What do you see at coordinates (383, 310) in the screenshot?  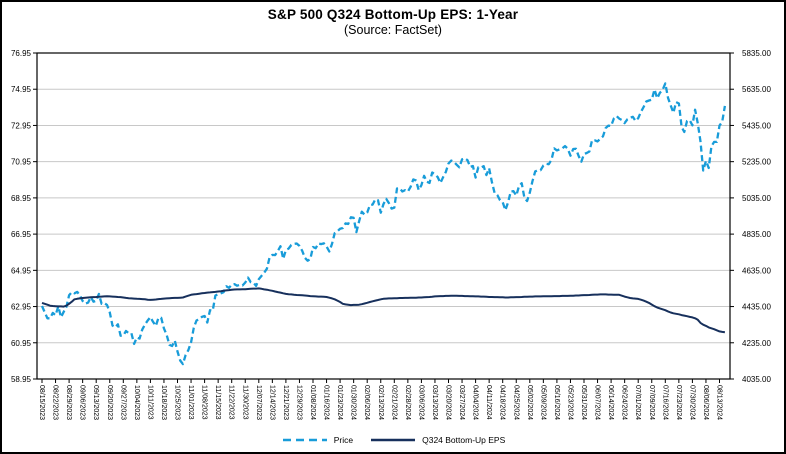 I see `eps-line` at bounding box center [383, 310].